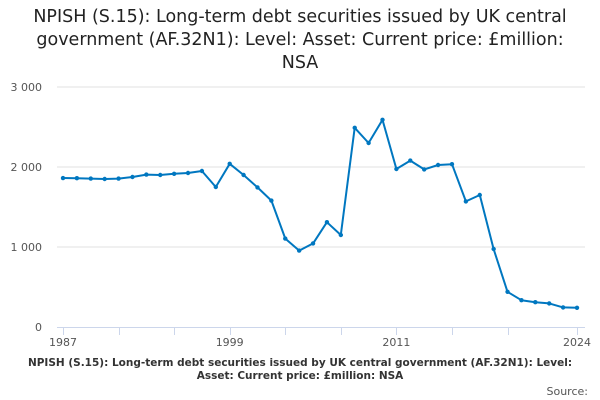 The image size is (600, 400). Describe the element at coordinates (27, 167) in the screenshot. I see `y-tick-label: 2 000` at that location.